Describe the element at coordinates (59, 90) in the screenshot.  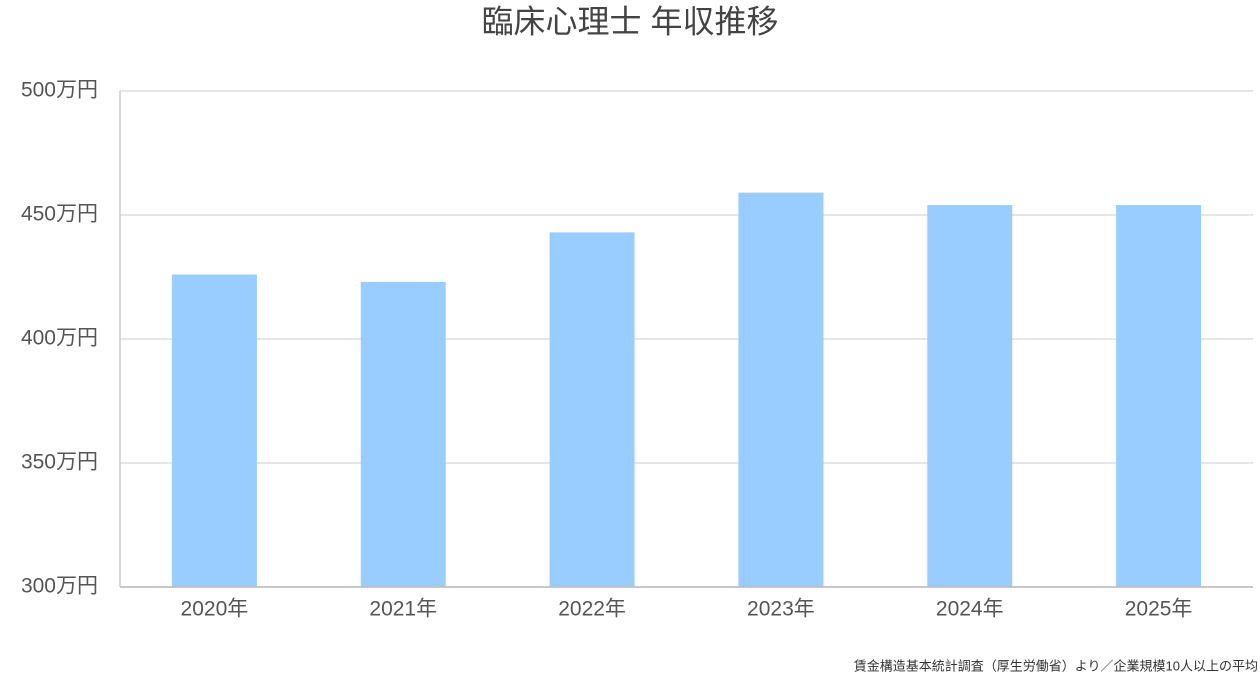
I see `y-tick-label: 500万円` at that location.